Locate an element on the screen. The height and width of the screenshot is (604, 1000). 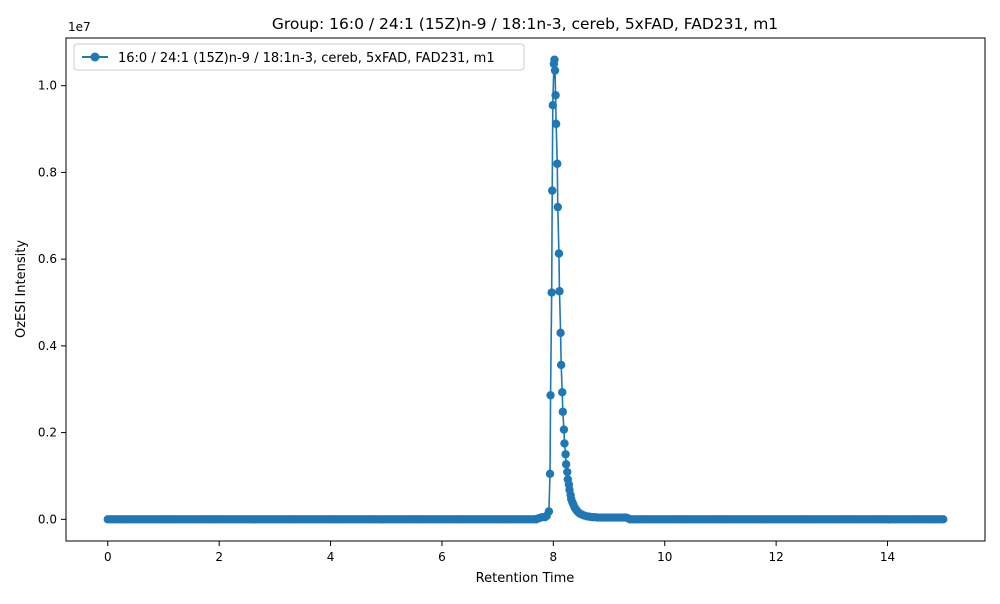
legend-box is located at coordinates (299, 57).